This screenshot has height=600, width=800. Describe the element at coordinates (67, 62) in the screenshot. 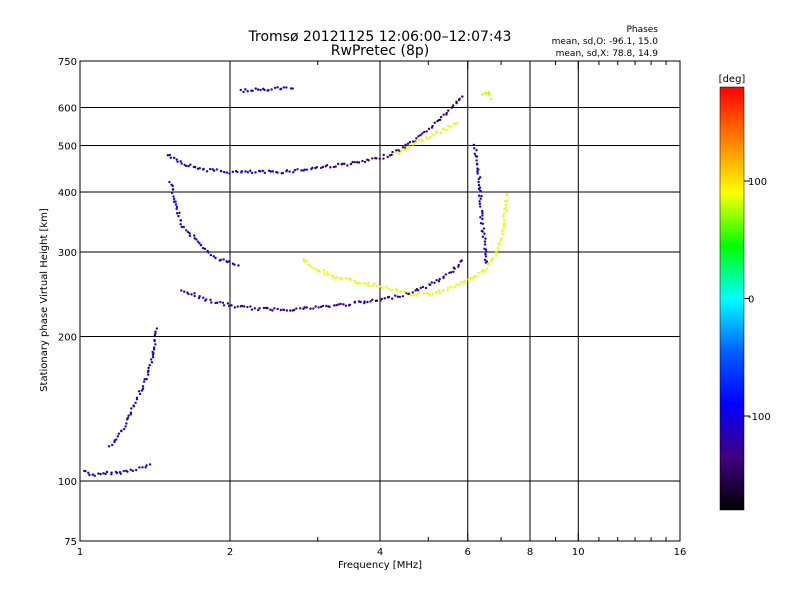

I see `y-tick-label: 750` at that location.